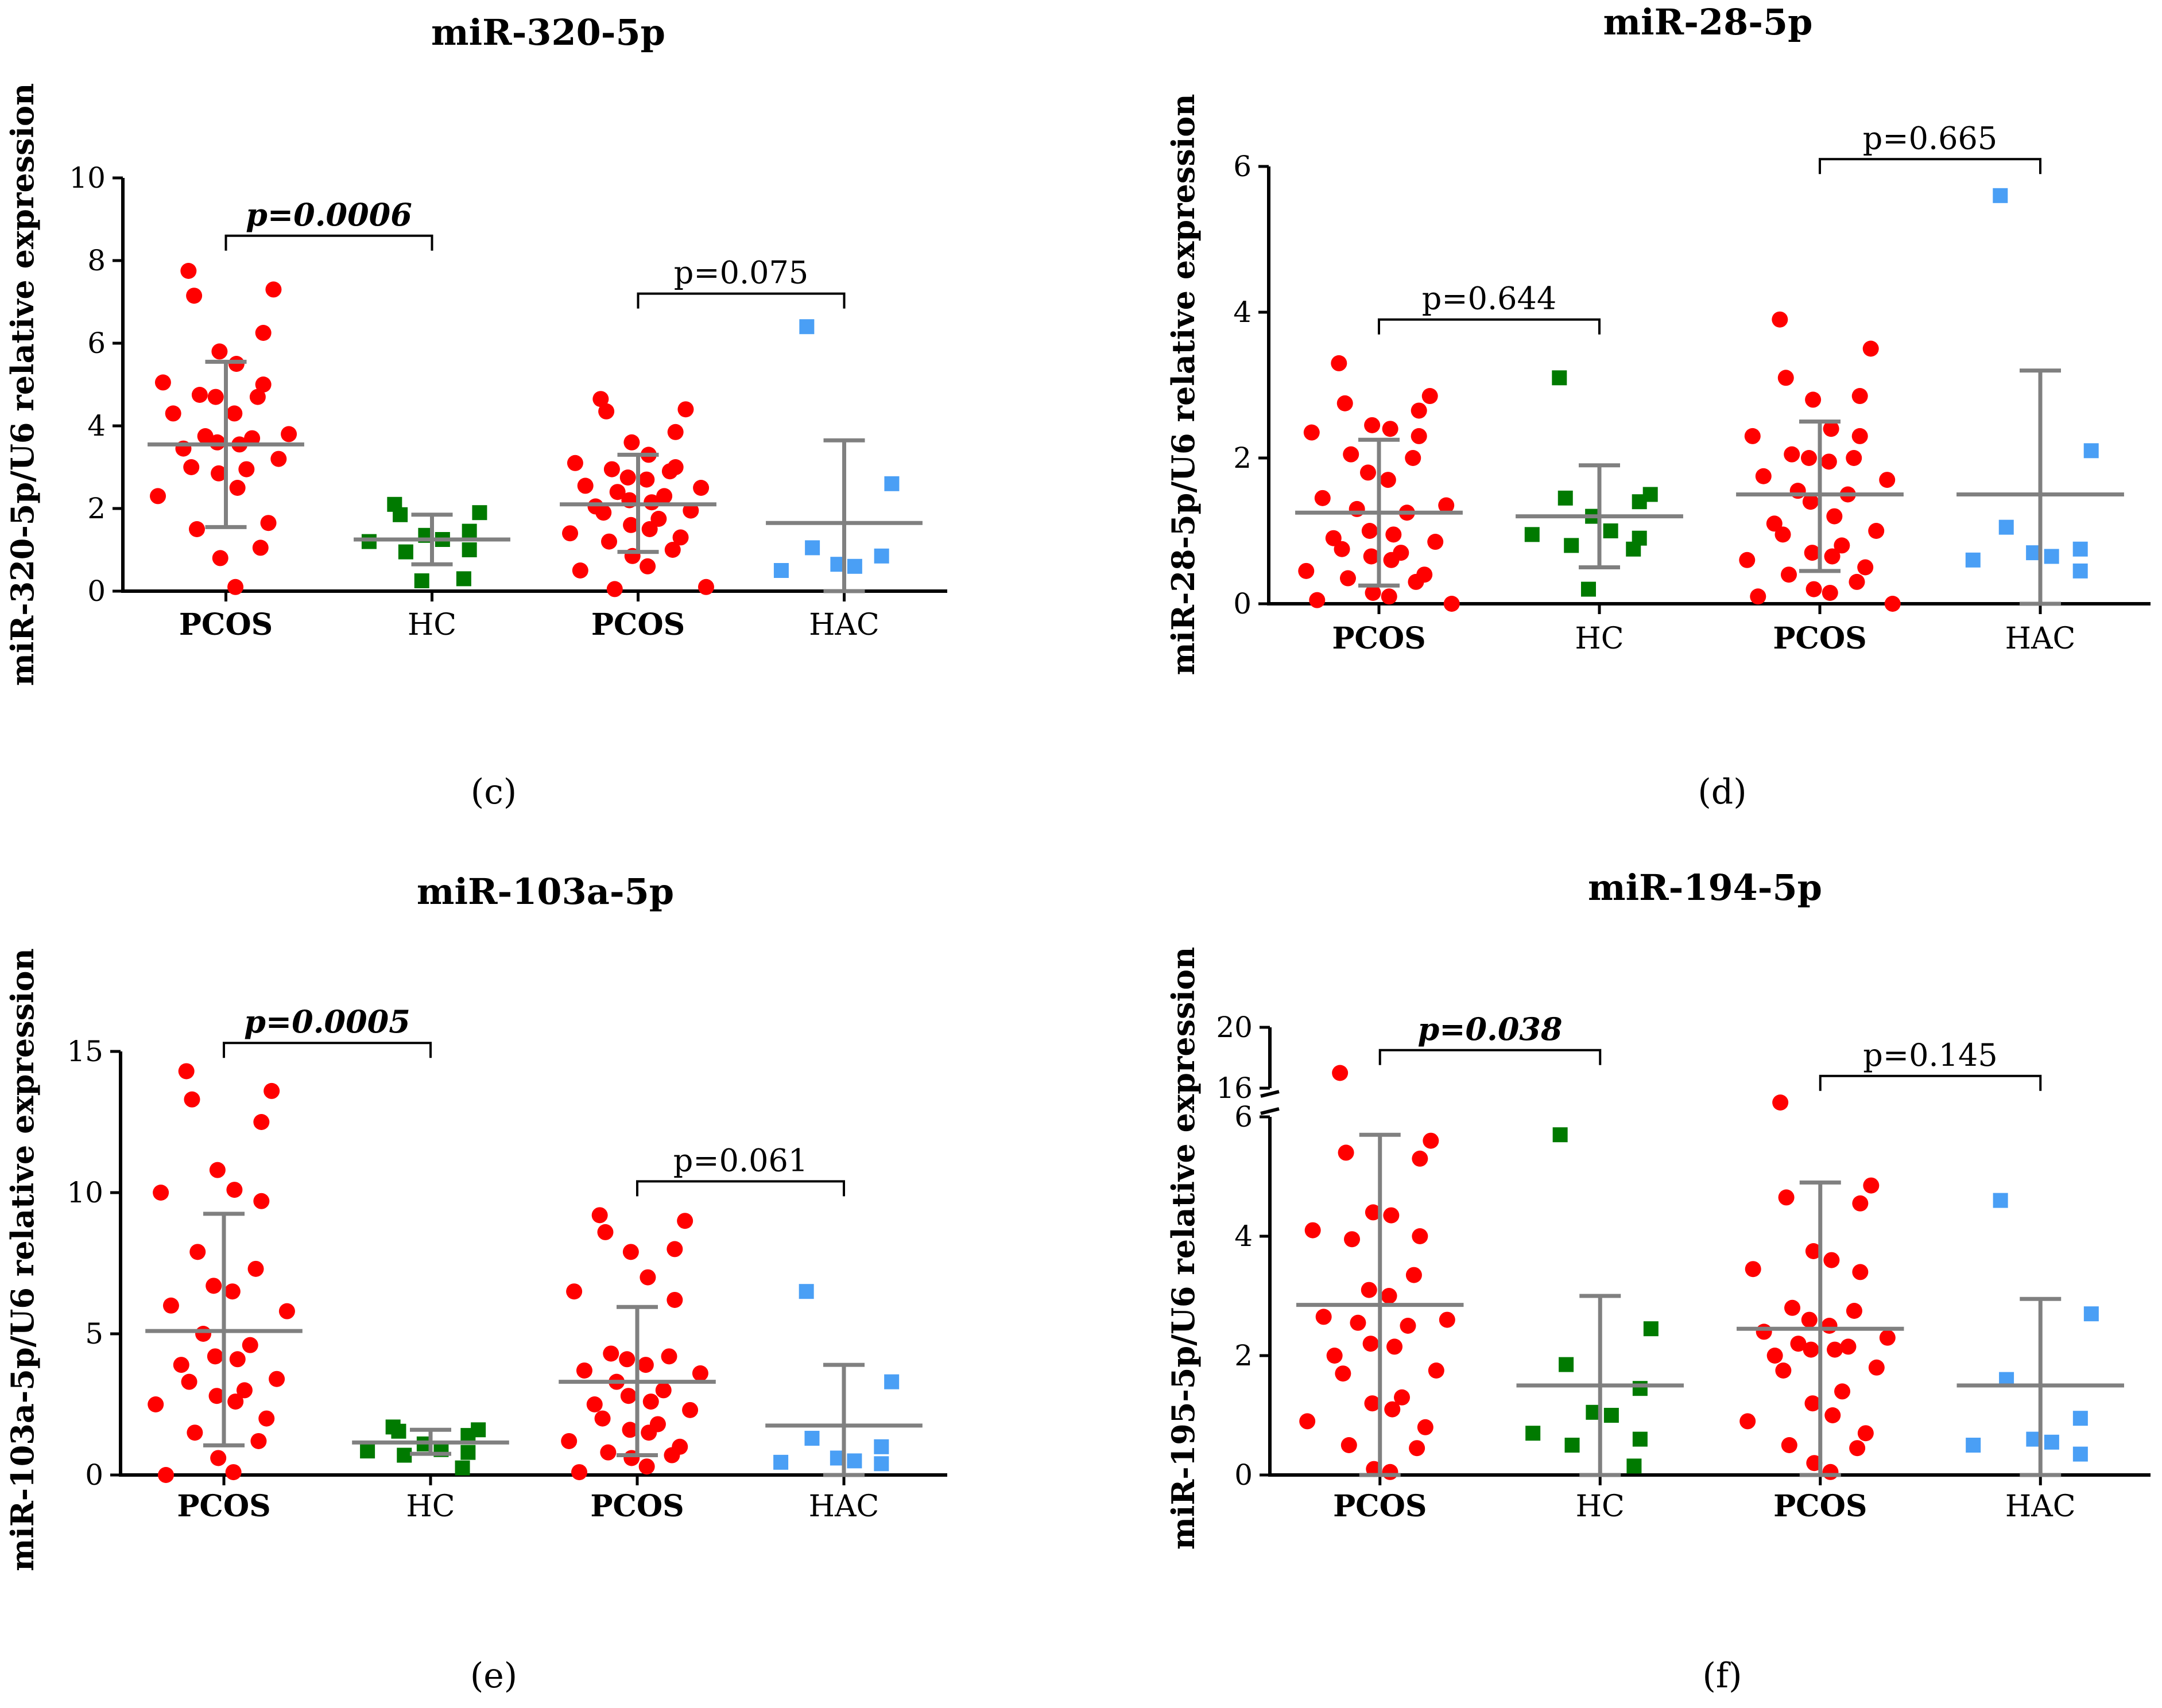  Describe the element at coordinates (545, 892) in the screenshot. I see `chart-title: miR-103a-5p` at that location.